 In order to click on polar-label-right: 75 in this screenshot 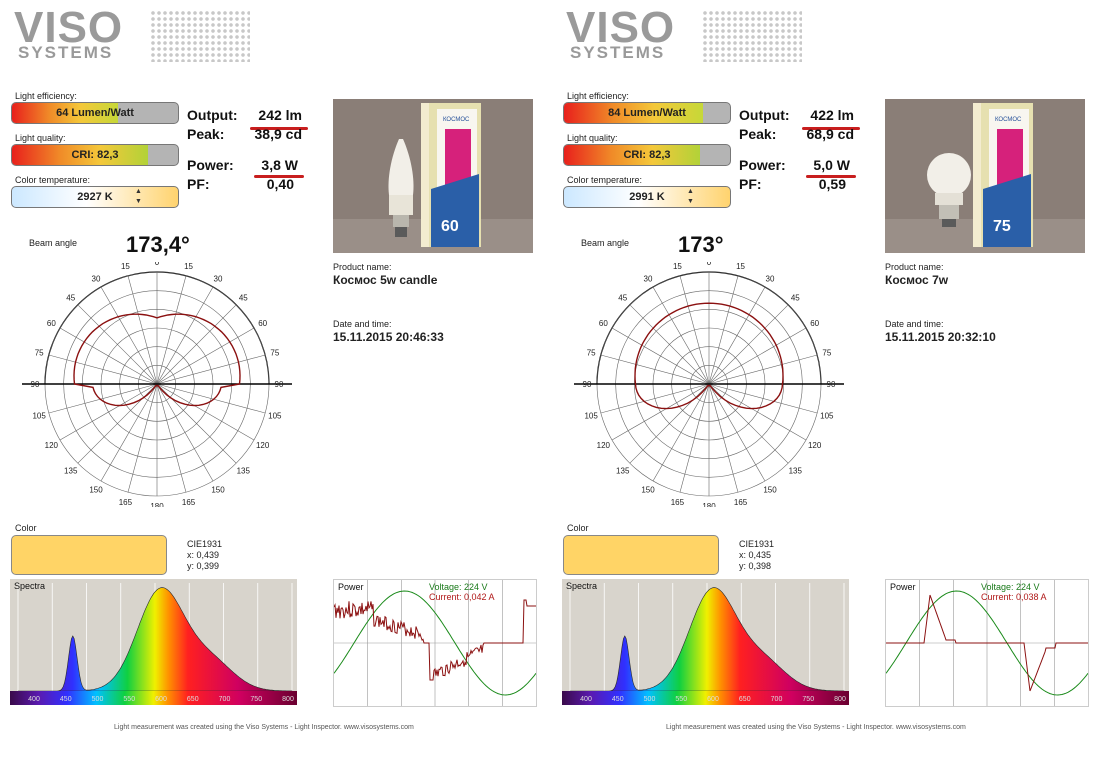, I will do `click(826, 352)`.